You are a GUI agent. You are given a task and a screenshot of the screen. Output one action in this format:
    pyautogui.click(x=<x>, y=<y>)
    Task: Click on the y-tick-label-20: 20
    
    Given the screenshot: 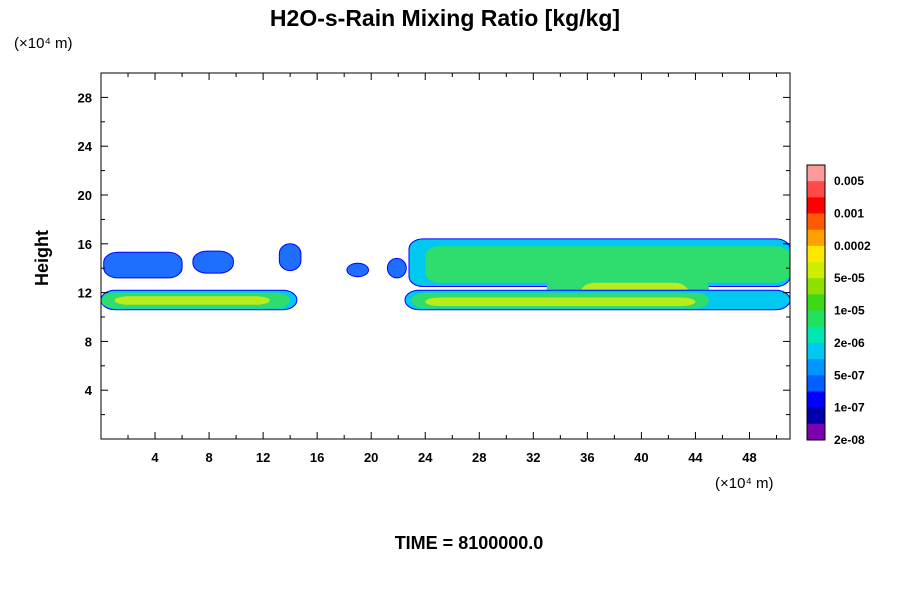 What is the action you would take?
    pyautogui.click(x=85, y=195)
    